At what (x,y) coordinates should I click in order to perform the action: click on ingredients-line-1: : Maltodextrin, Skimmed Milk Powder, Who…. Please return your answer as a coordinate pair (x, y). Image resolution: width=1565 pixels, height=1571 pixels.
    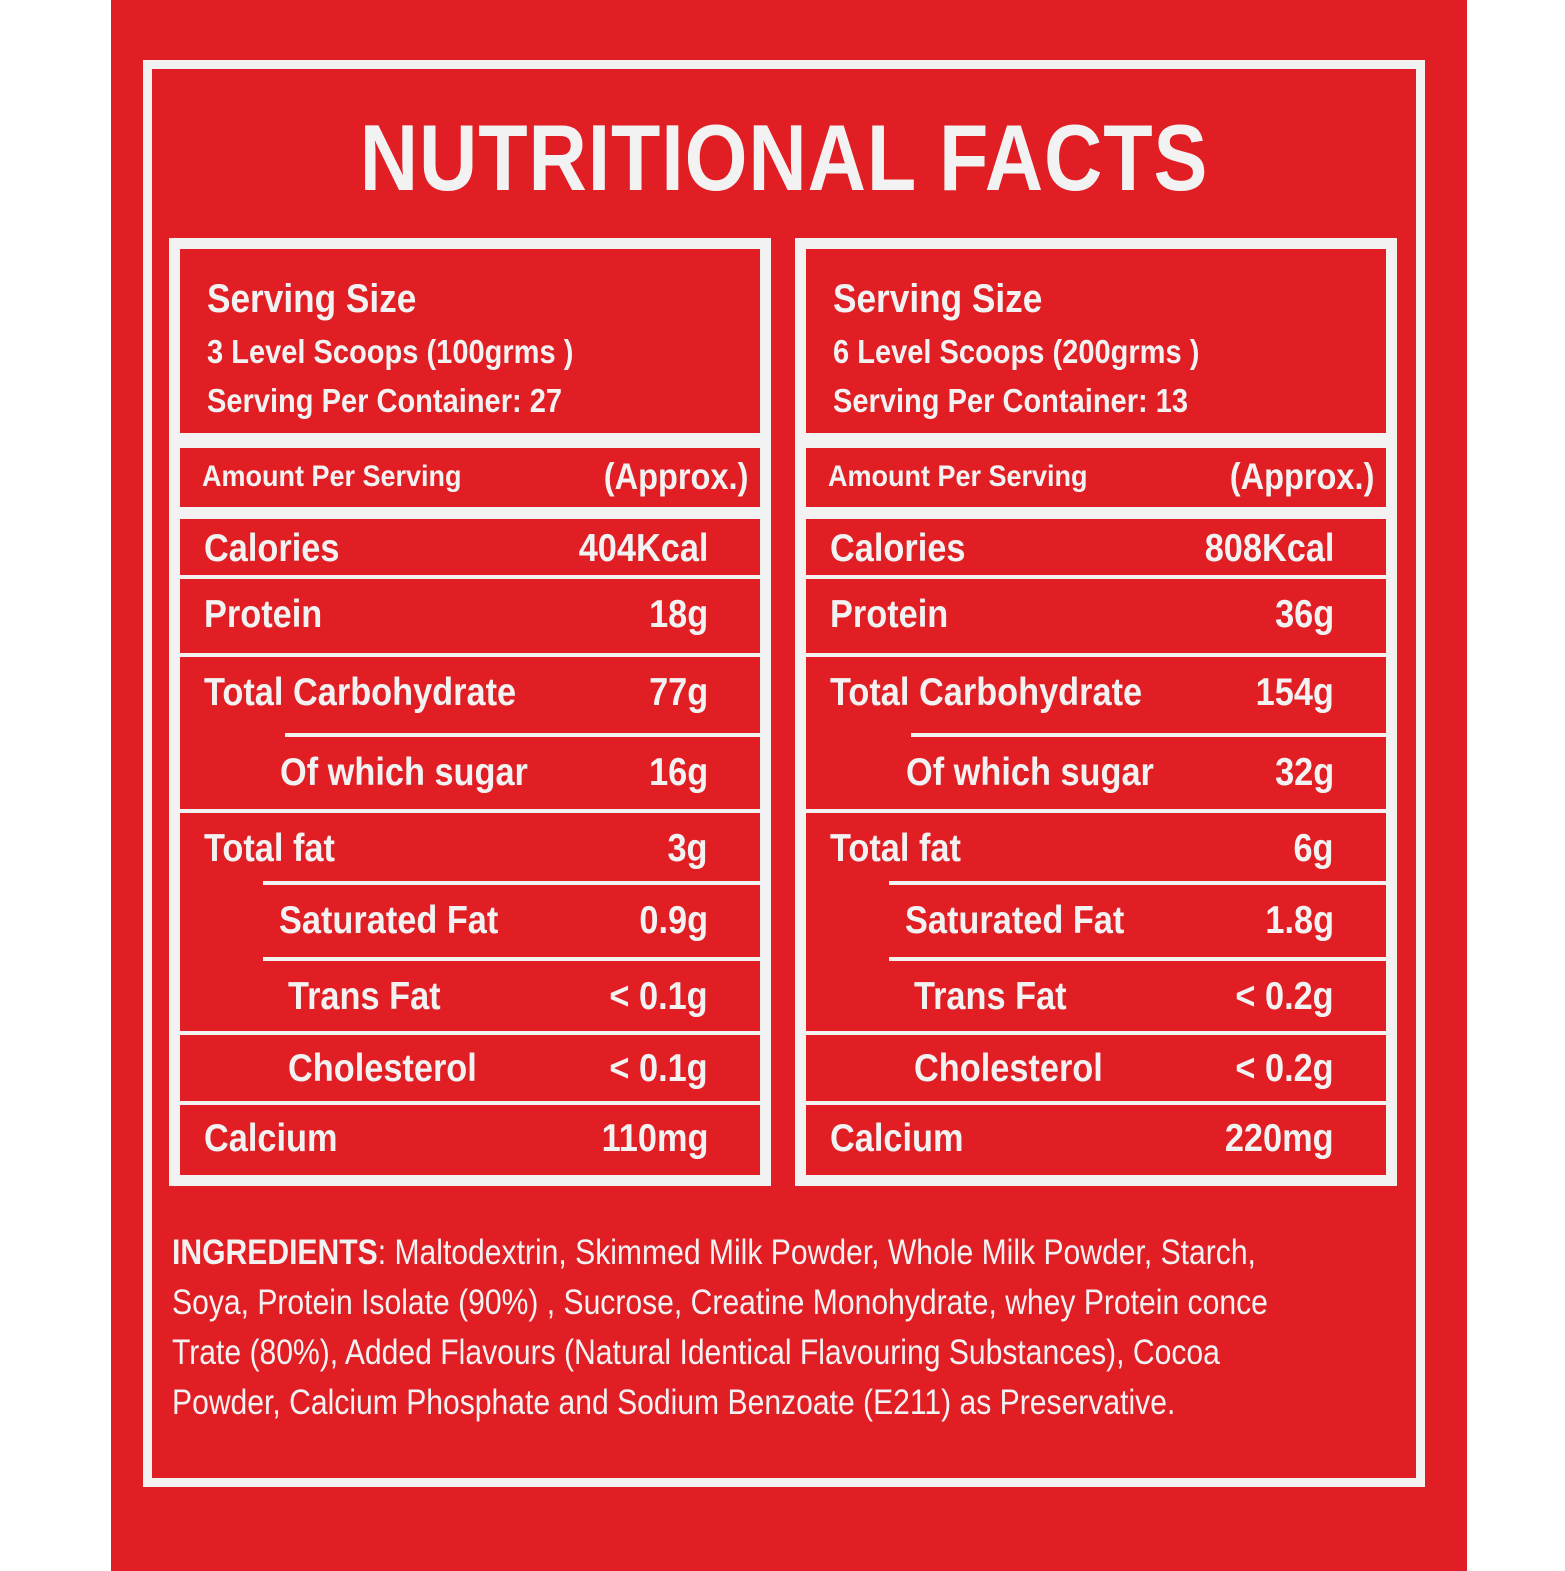
    Looking at the image, I should click on (816, 1252).